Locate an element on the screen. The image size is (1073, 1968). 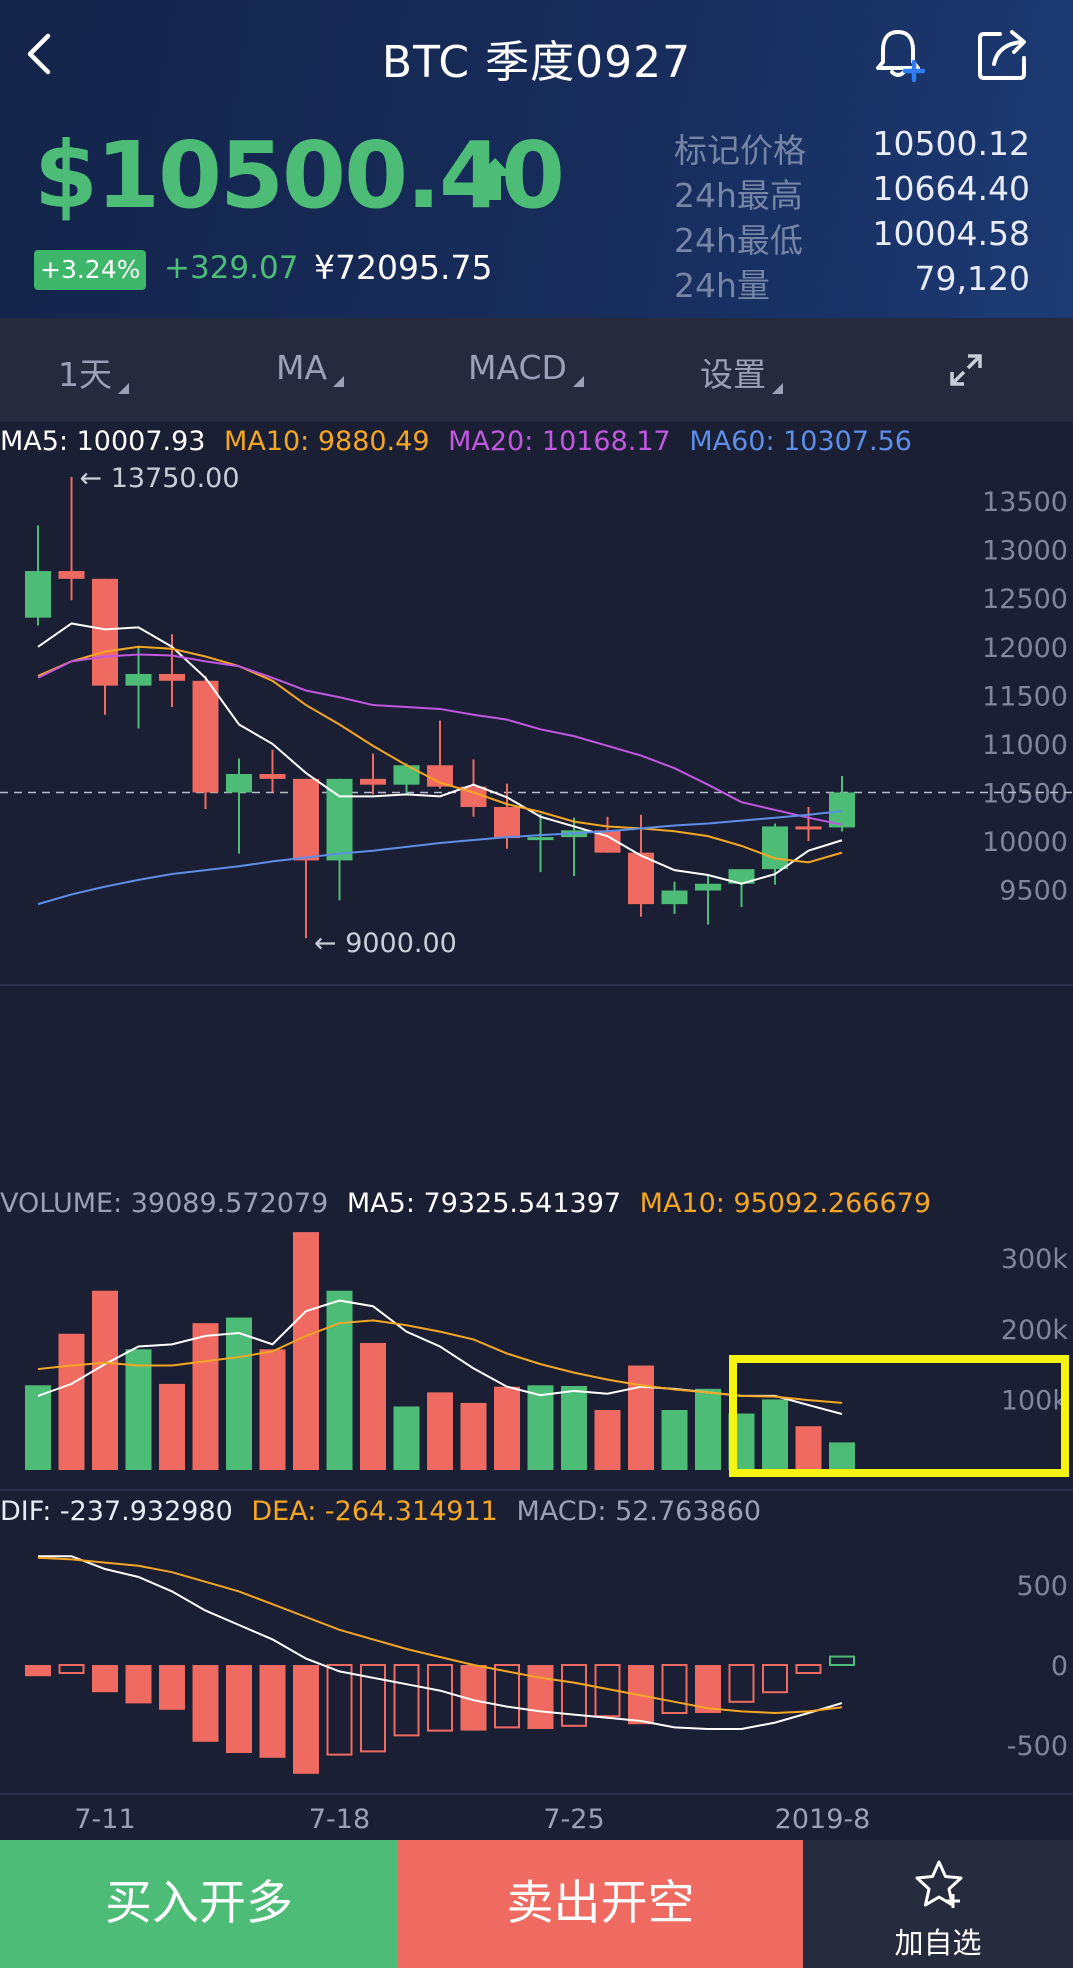
price-axis-tick: 11500 is located at coordinates (1025, 696).